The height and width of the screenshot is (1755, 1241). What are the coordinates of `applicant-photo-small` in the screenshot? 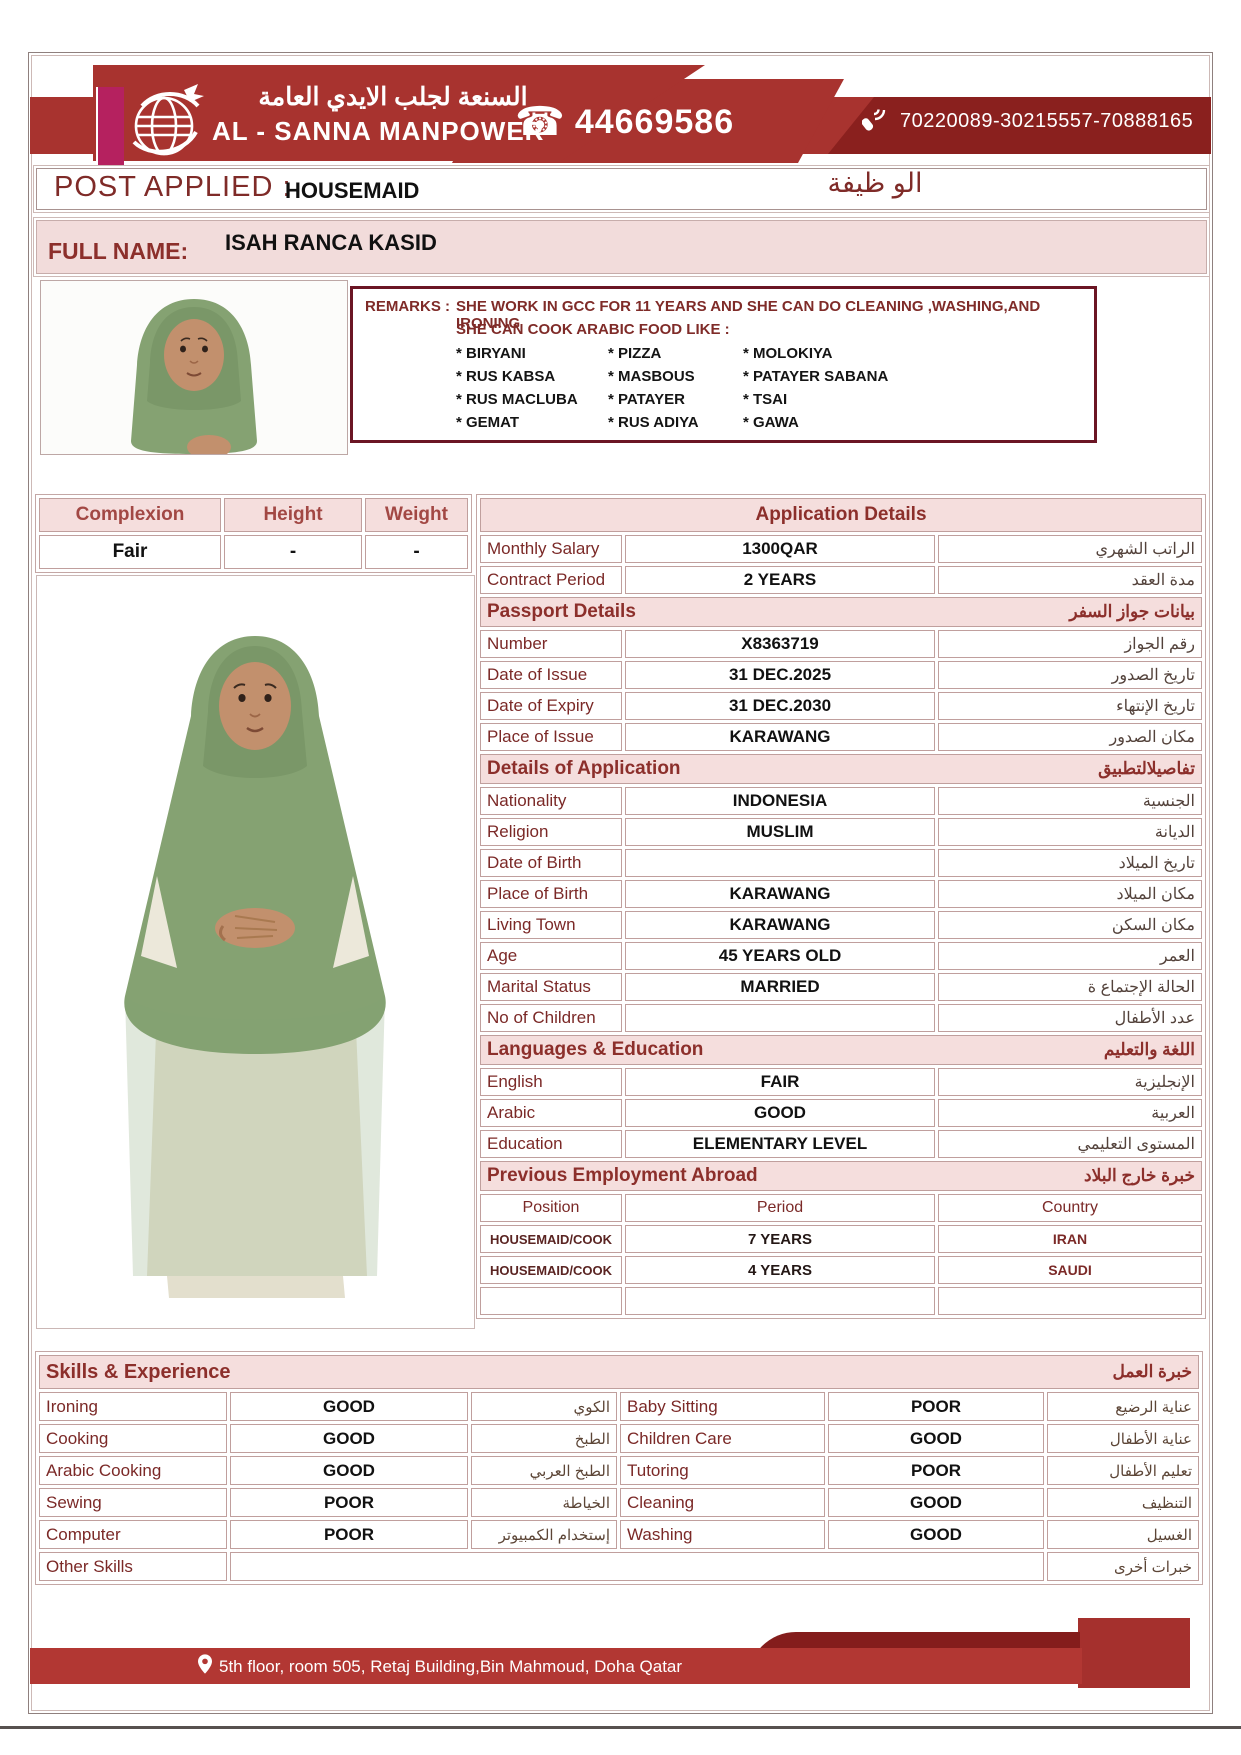 It's located at (194, 367).